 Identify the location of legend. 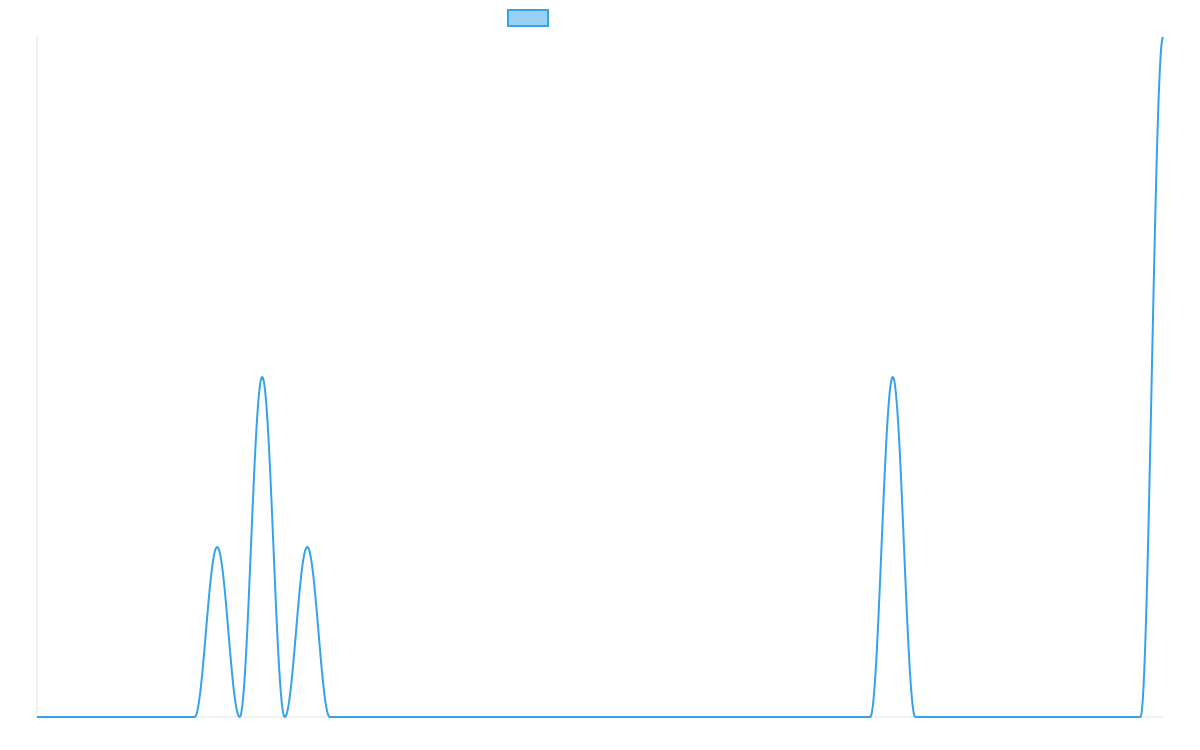
(528, 18).